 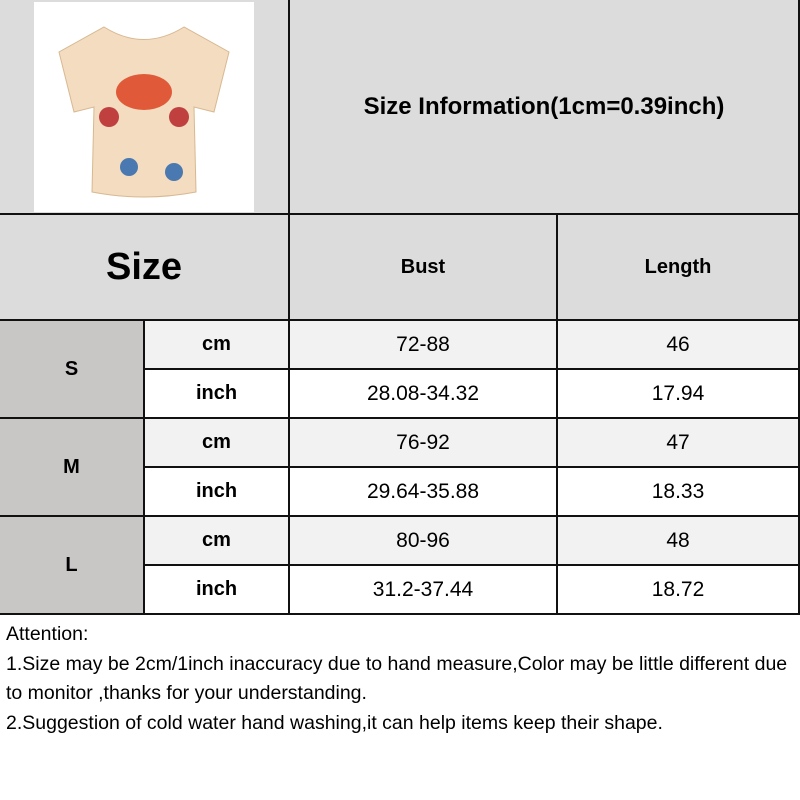 I want to click on length-value: 47, so click(x=679, y=443).